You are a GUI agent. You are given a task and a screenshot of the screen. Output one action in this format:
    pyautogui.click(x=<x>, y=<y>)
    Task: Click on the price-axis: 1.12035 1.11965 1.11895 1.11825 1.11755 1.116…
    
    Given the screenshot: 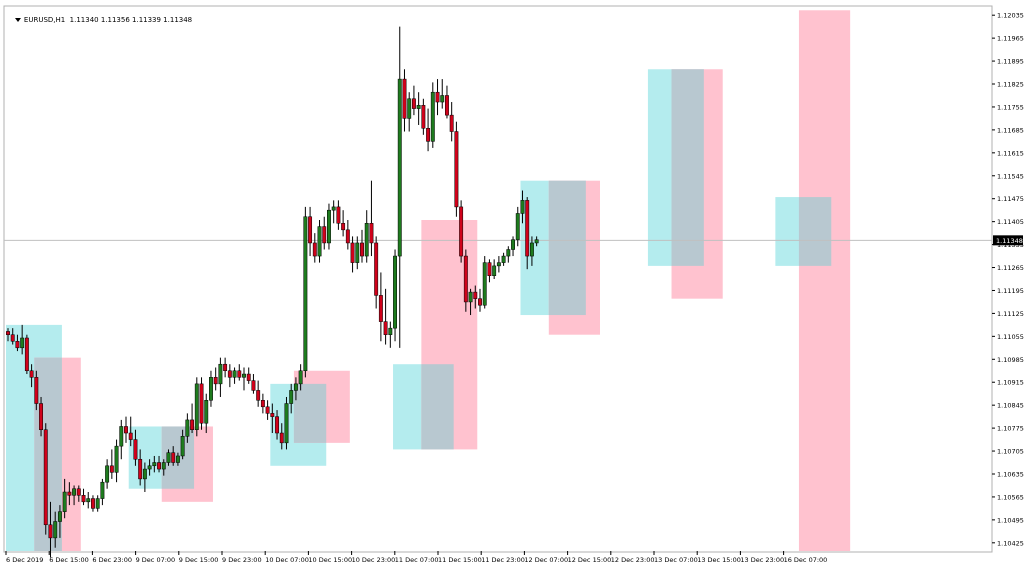 What is the action you would take?
    pyautogui.click(x=1008, y=280)
    